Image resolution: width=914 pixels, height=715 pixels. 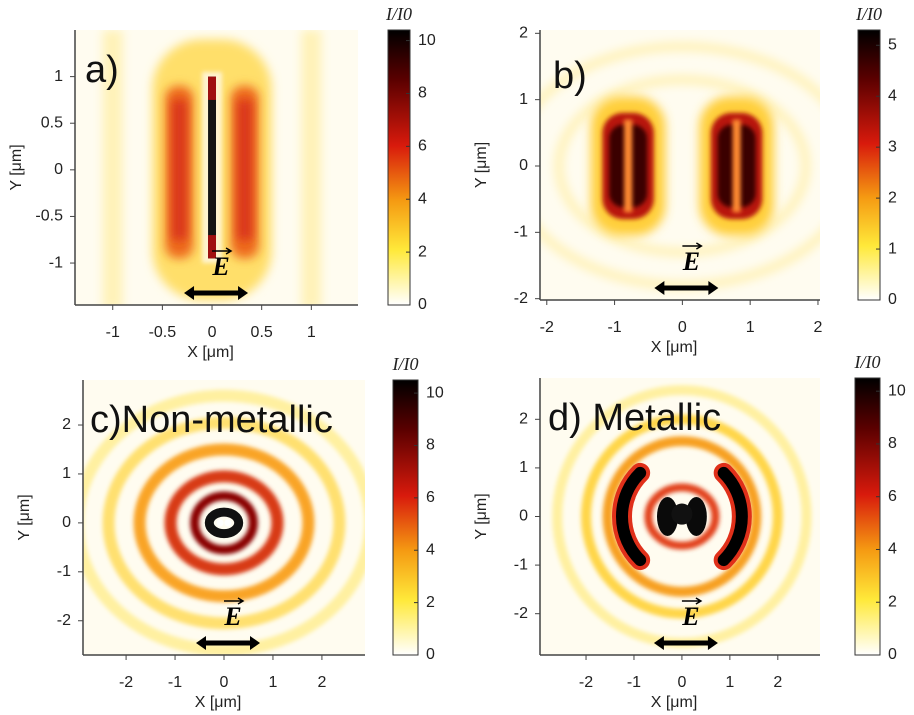 I want to click on panel-label: b), so click(x=570, y=76).